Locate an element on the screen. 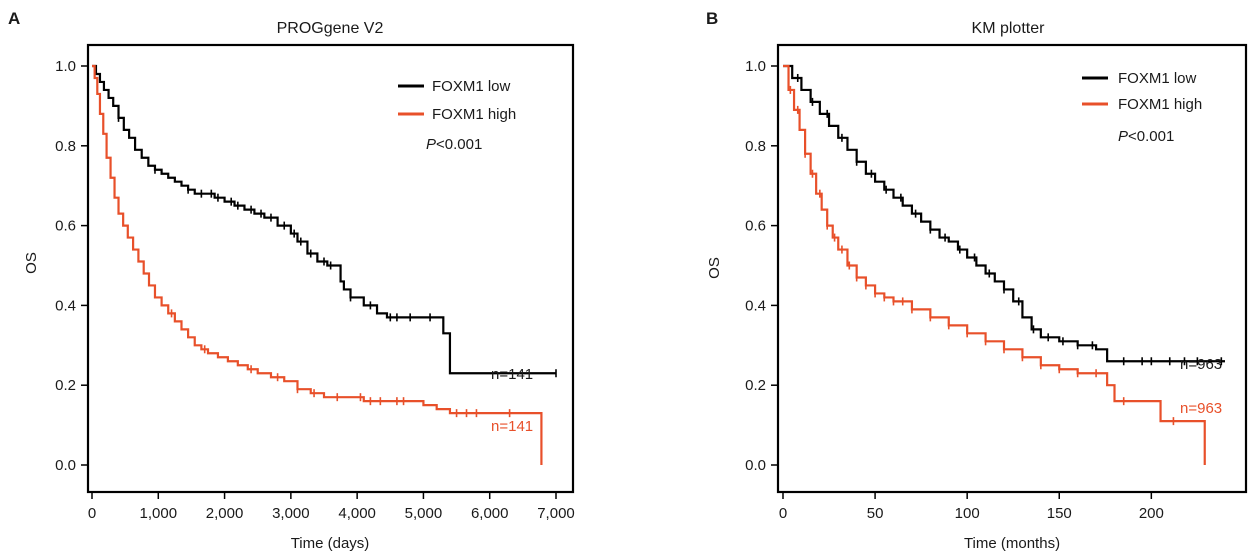 This screenshot has height=554, width=1251. x-ticks-b: 0 50 100 150 200 is located at coordinates (971, 507).